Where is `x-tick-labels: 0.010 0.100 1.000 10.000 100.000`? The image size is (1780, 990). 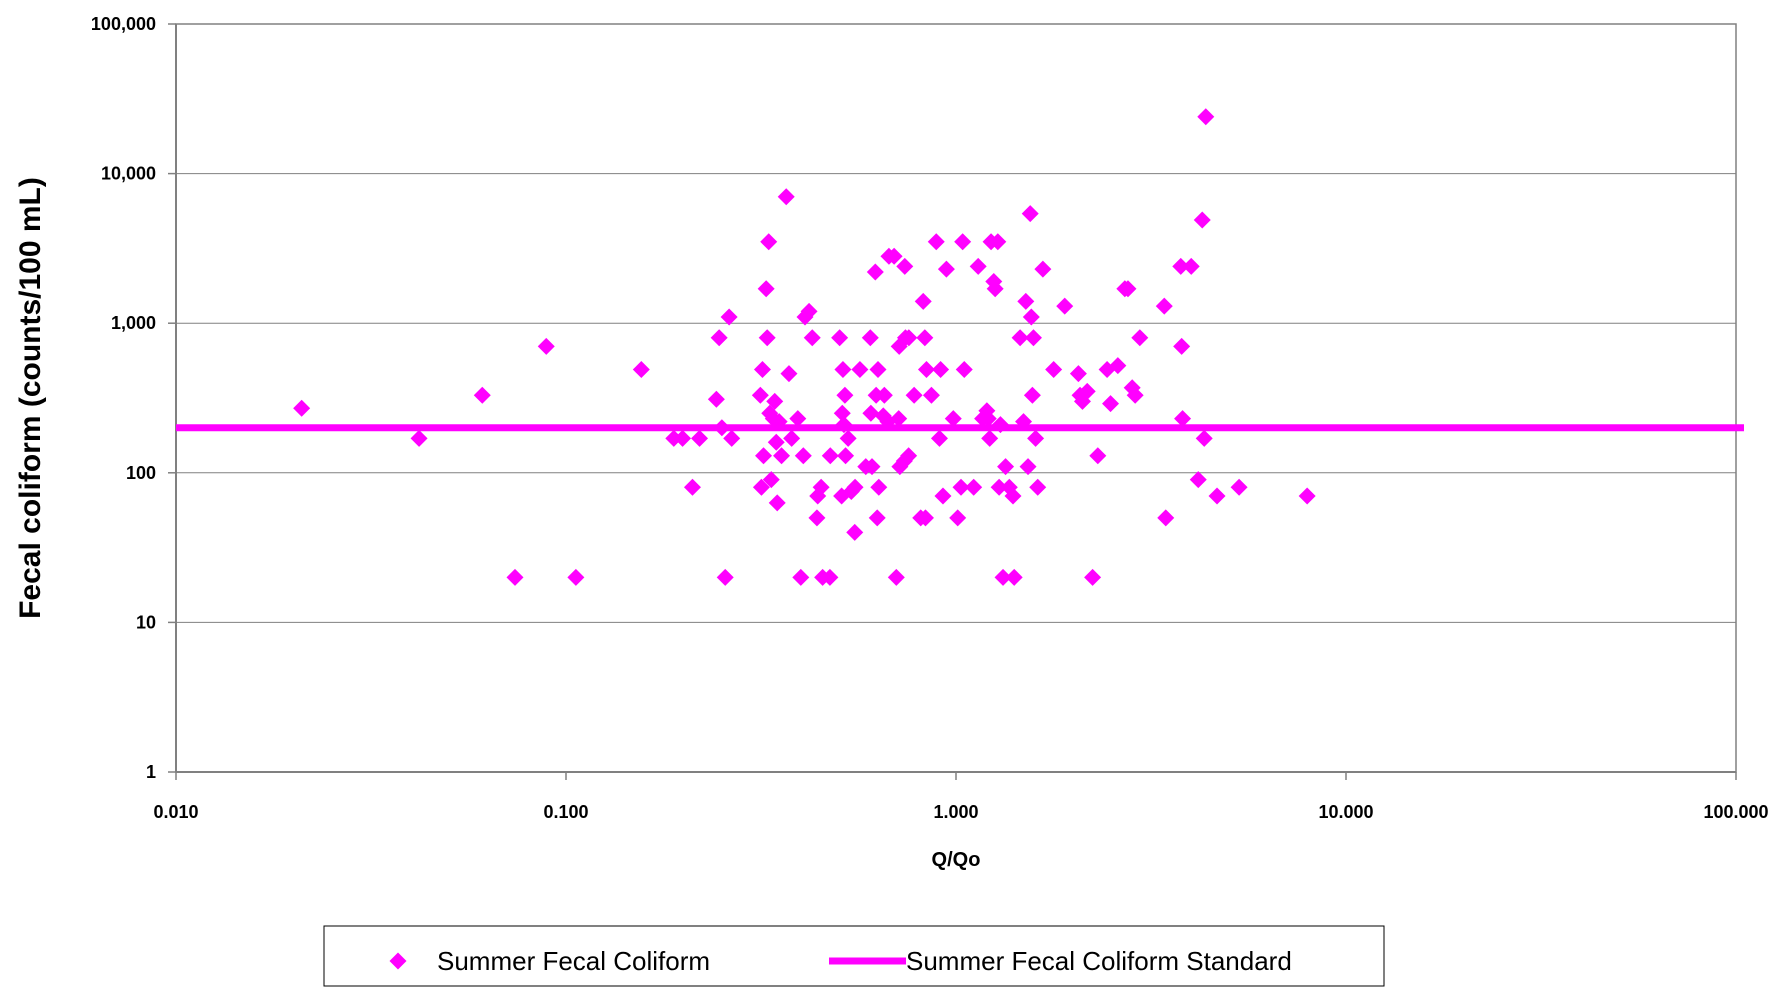
x-tick-labels: 0.010 0.100 1.000 10.000 100.000 is located at coordinates (960, 812).